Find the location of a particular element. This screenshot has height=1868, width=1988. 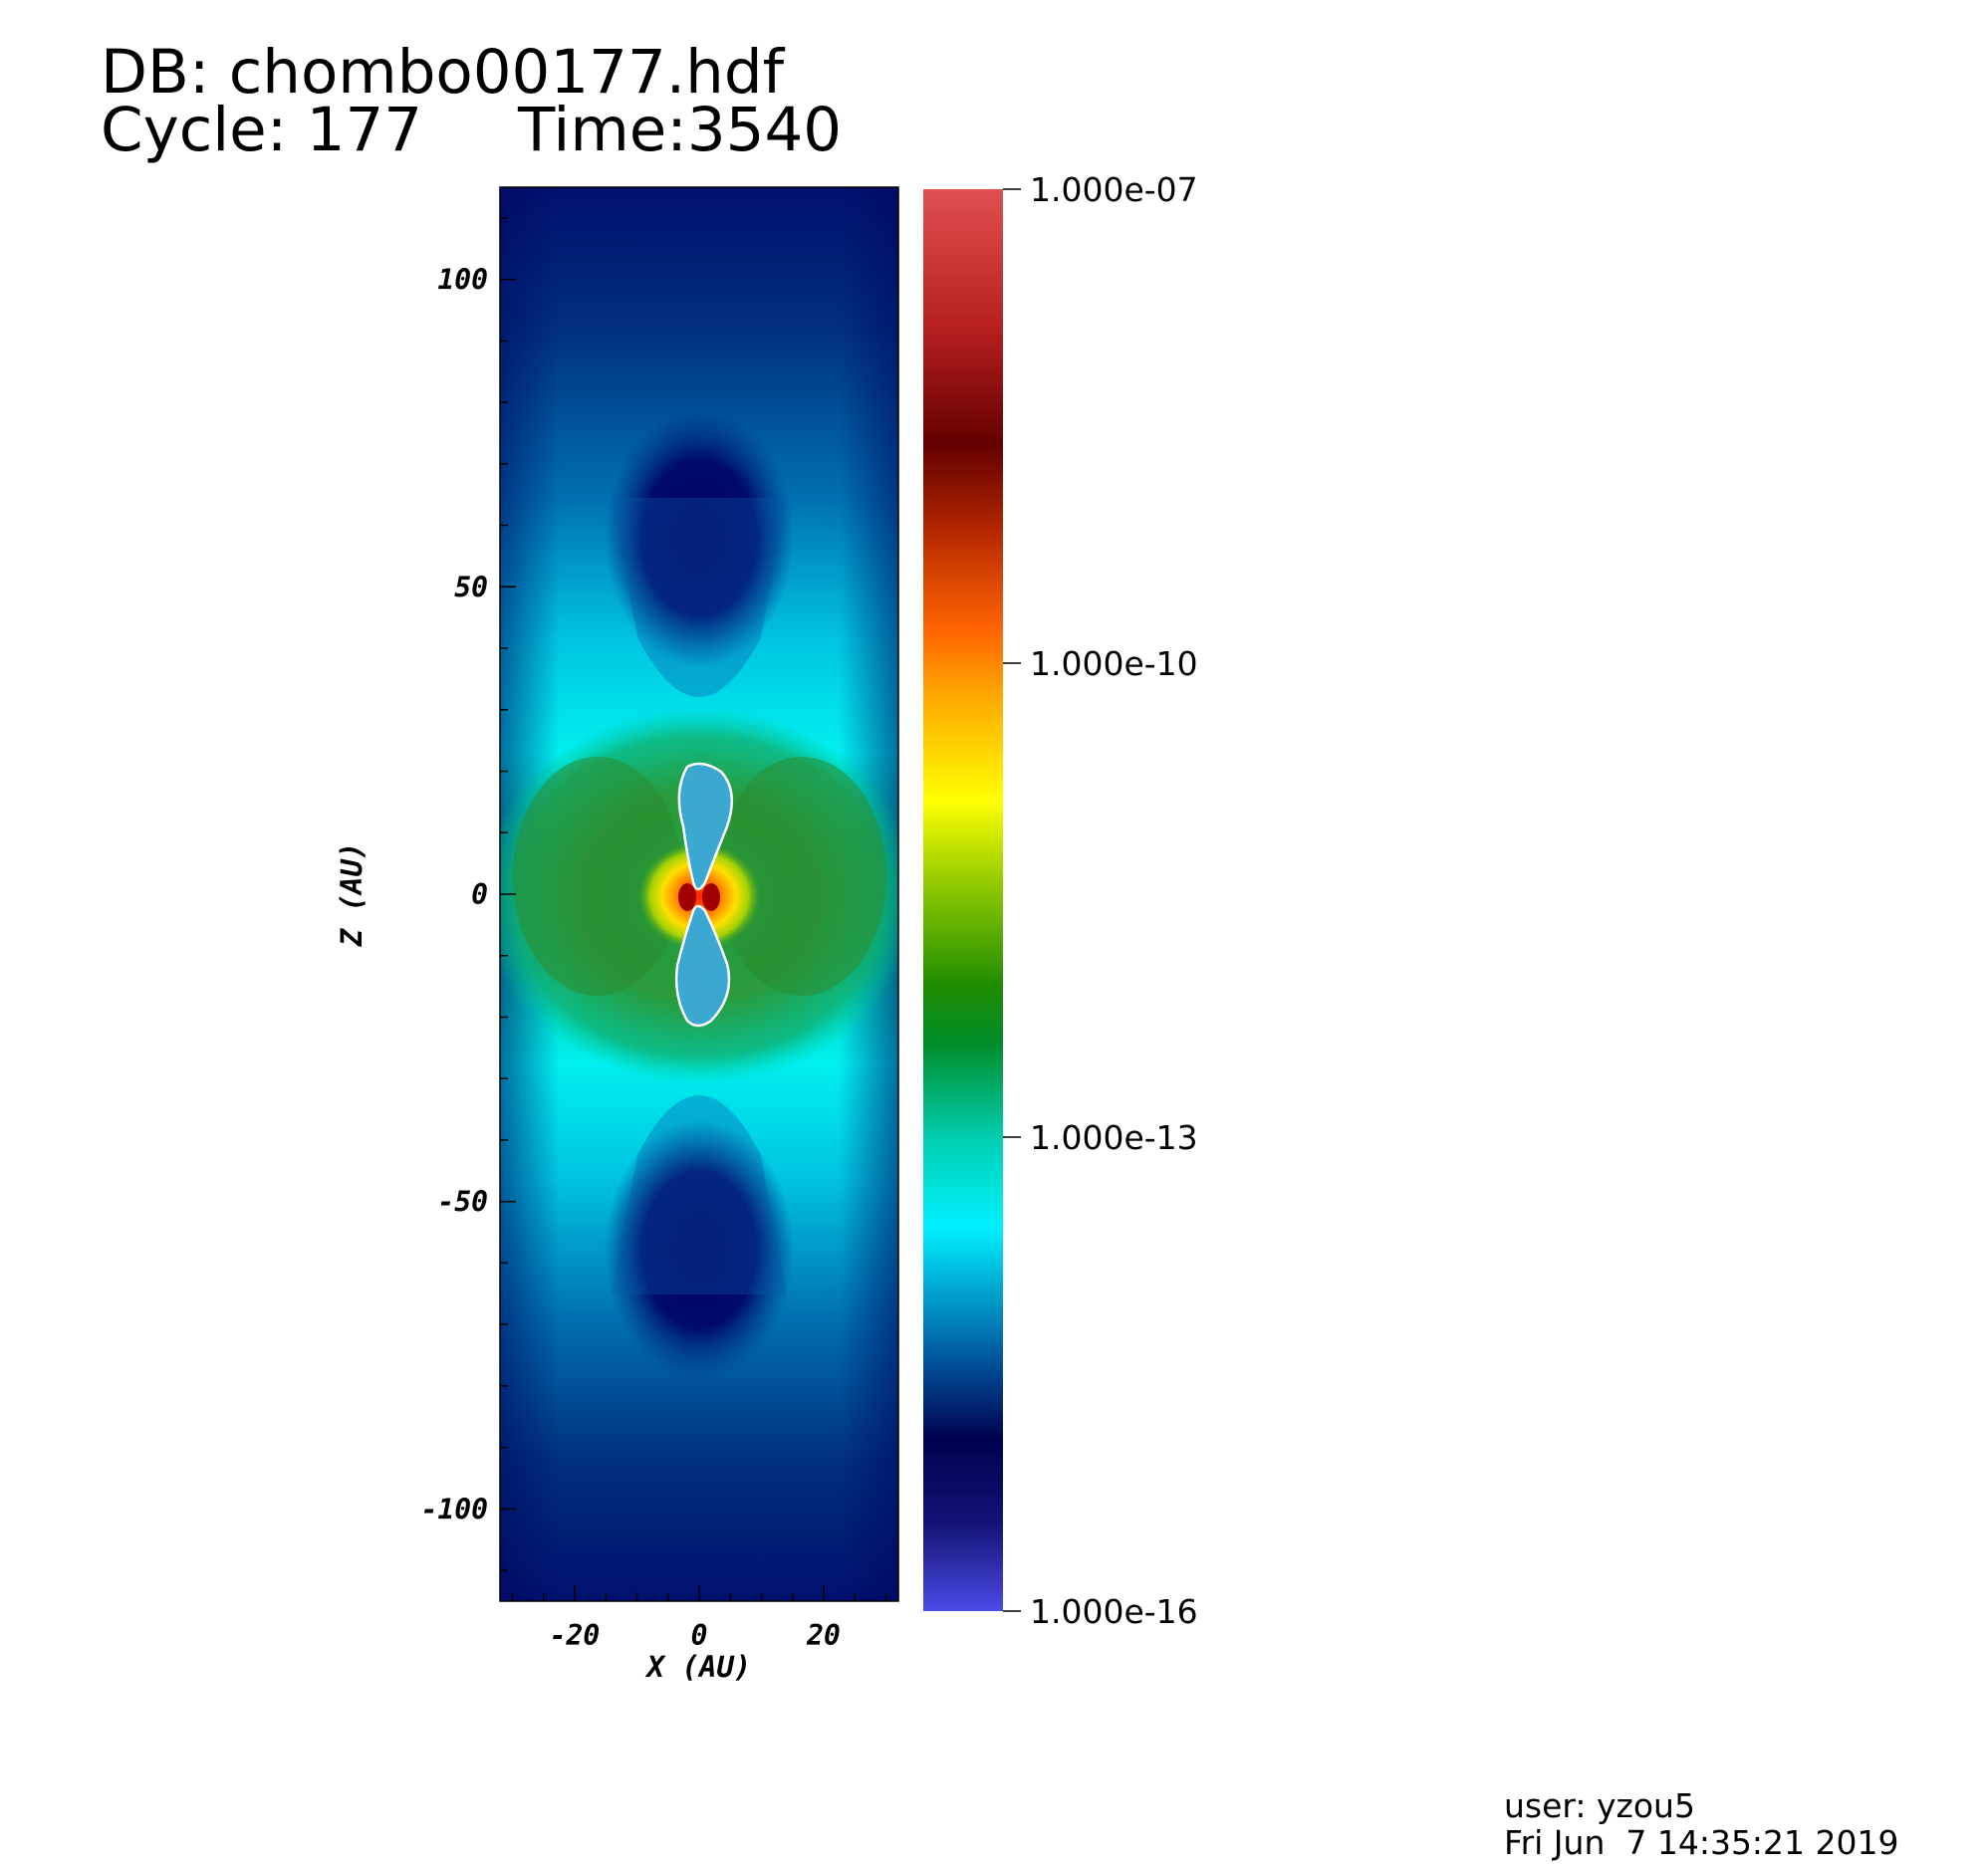

x-axis-label: X (AU) is located at coordinates (698, 1667).